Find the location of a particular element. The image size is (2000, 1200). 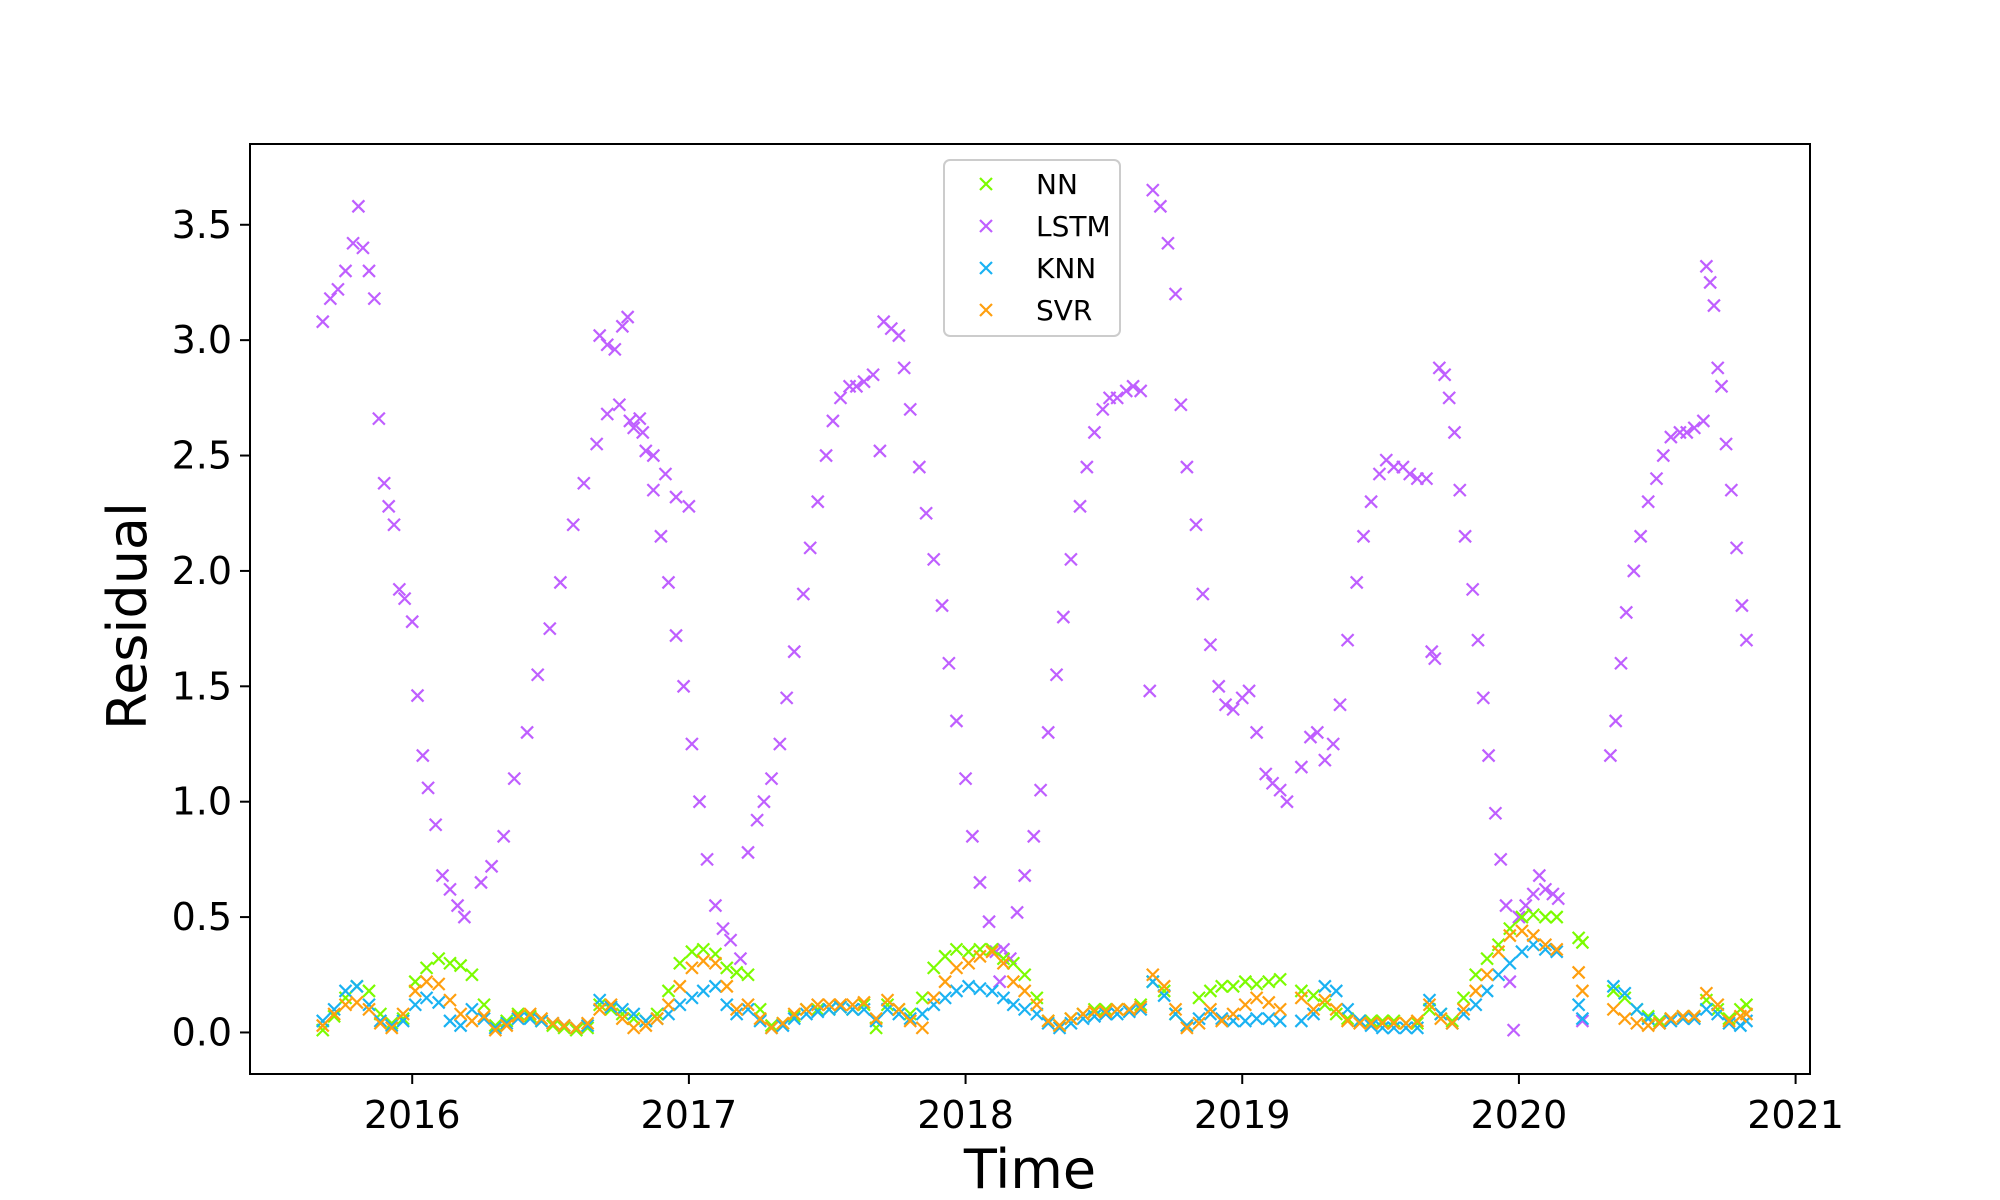

y-tick-label: 0.0 is located at coordinates (202, 1032).